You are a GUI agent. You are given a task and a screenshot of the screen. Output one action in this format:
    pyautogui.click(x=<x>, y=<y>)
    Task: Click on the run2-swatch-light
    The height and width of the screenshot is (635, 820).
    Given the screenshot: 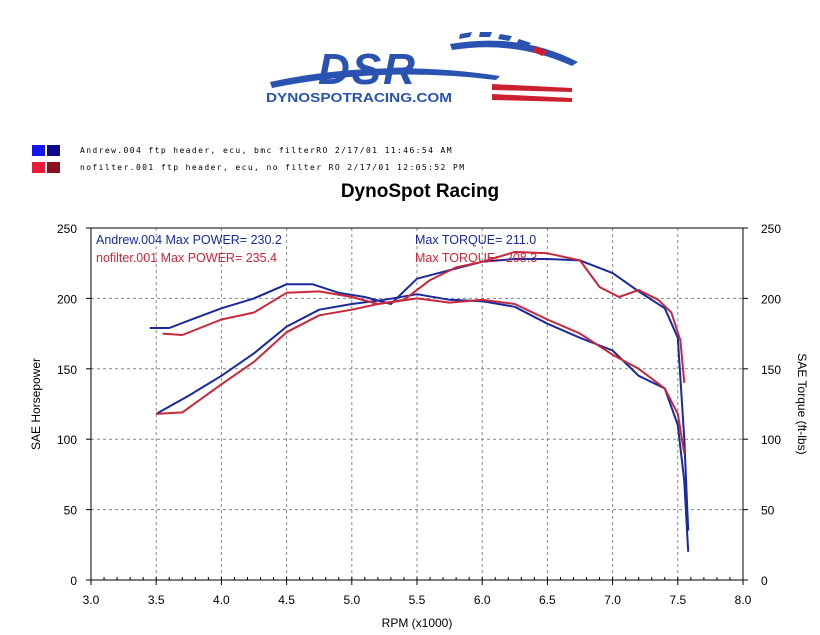 What is the action you would take?
    pyautogui.click(x=38, y=167)
    